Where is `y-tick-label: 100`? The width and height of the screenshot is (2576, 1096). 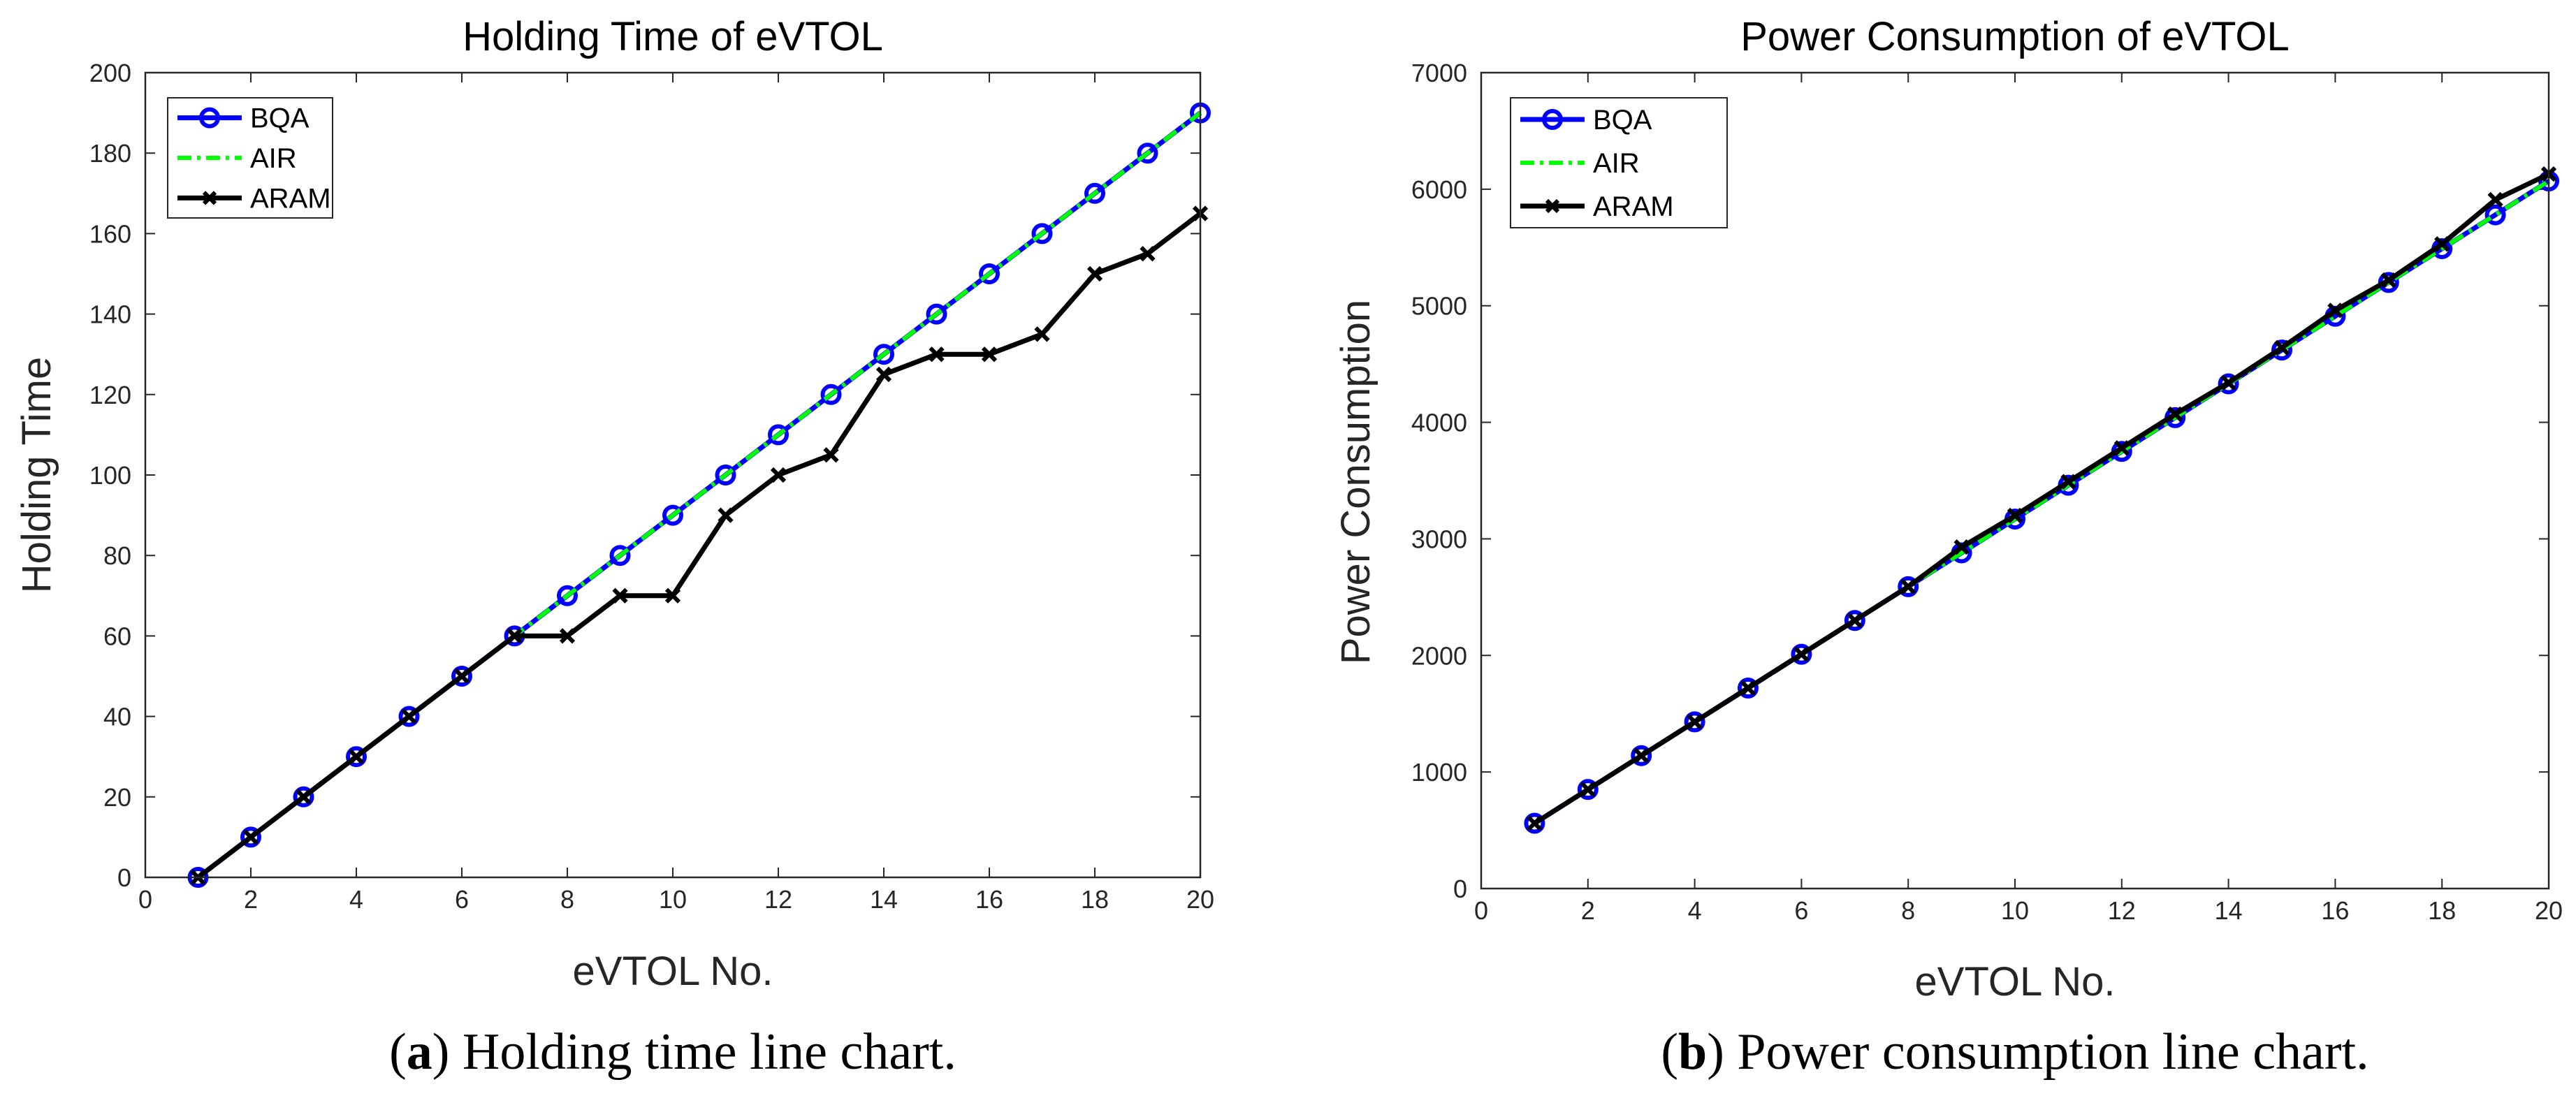
y-tick-label: 100 is located at coordinates (110, 475).